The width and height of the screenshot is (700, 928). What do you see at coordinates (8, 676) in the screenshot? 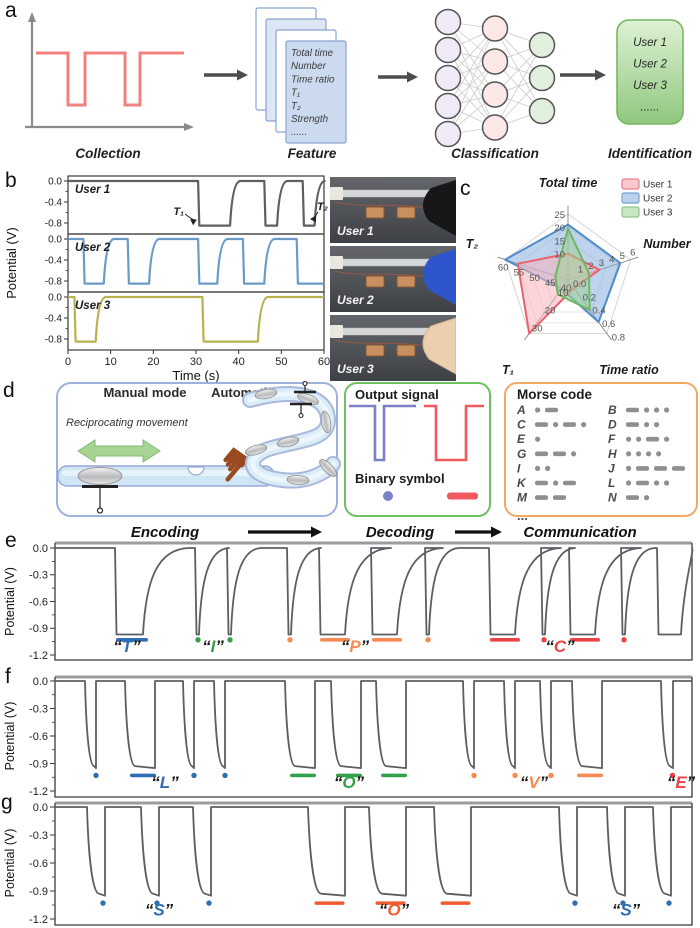
I see `panel-label-f: f` at bounding box center [8, 676].